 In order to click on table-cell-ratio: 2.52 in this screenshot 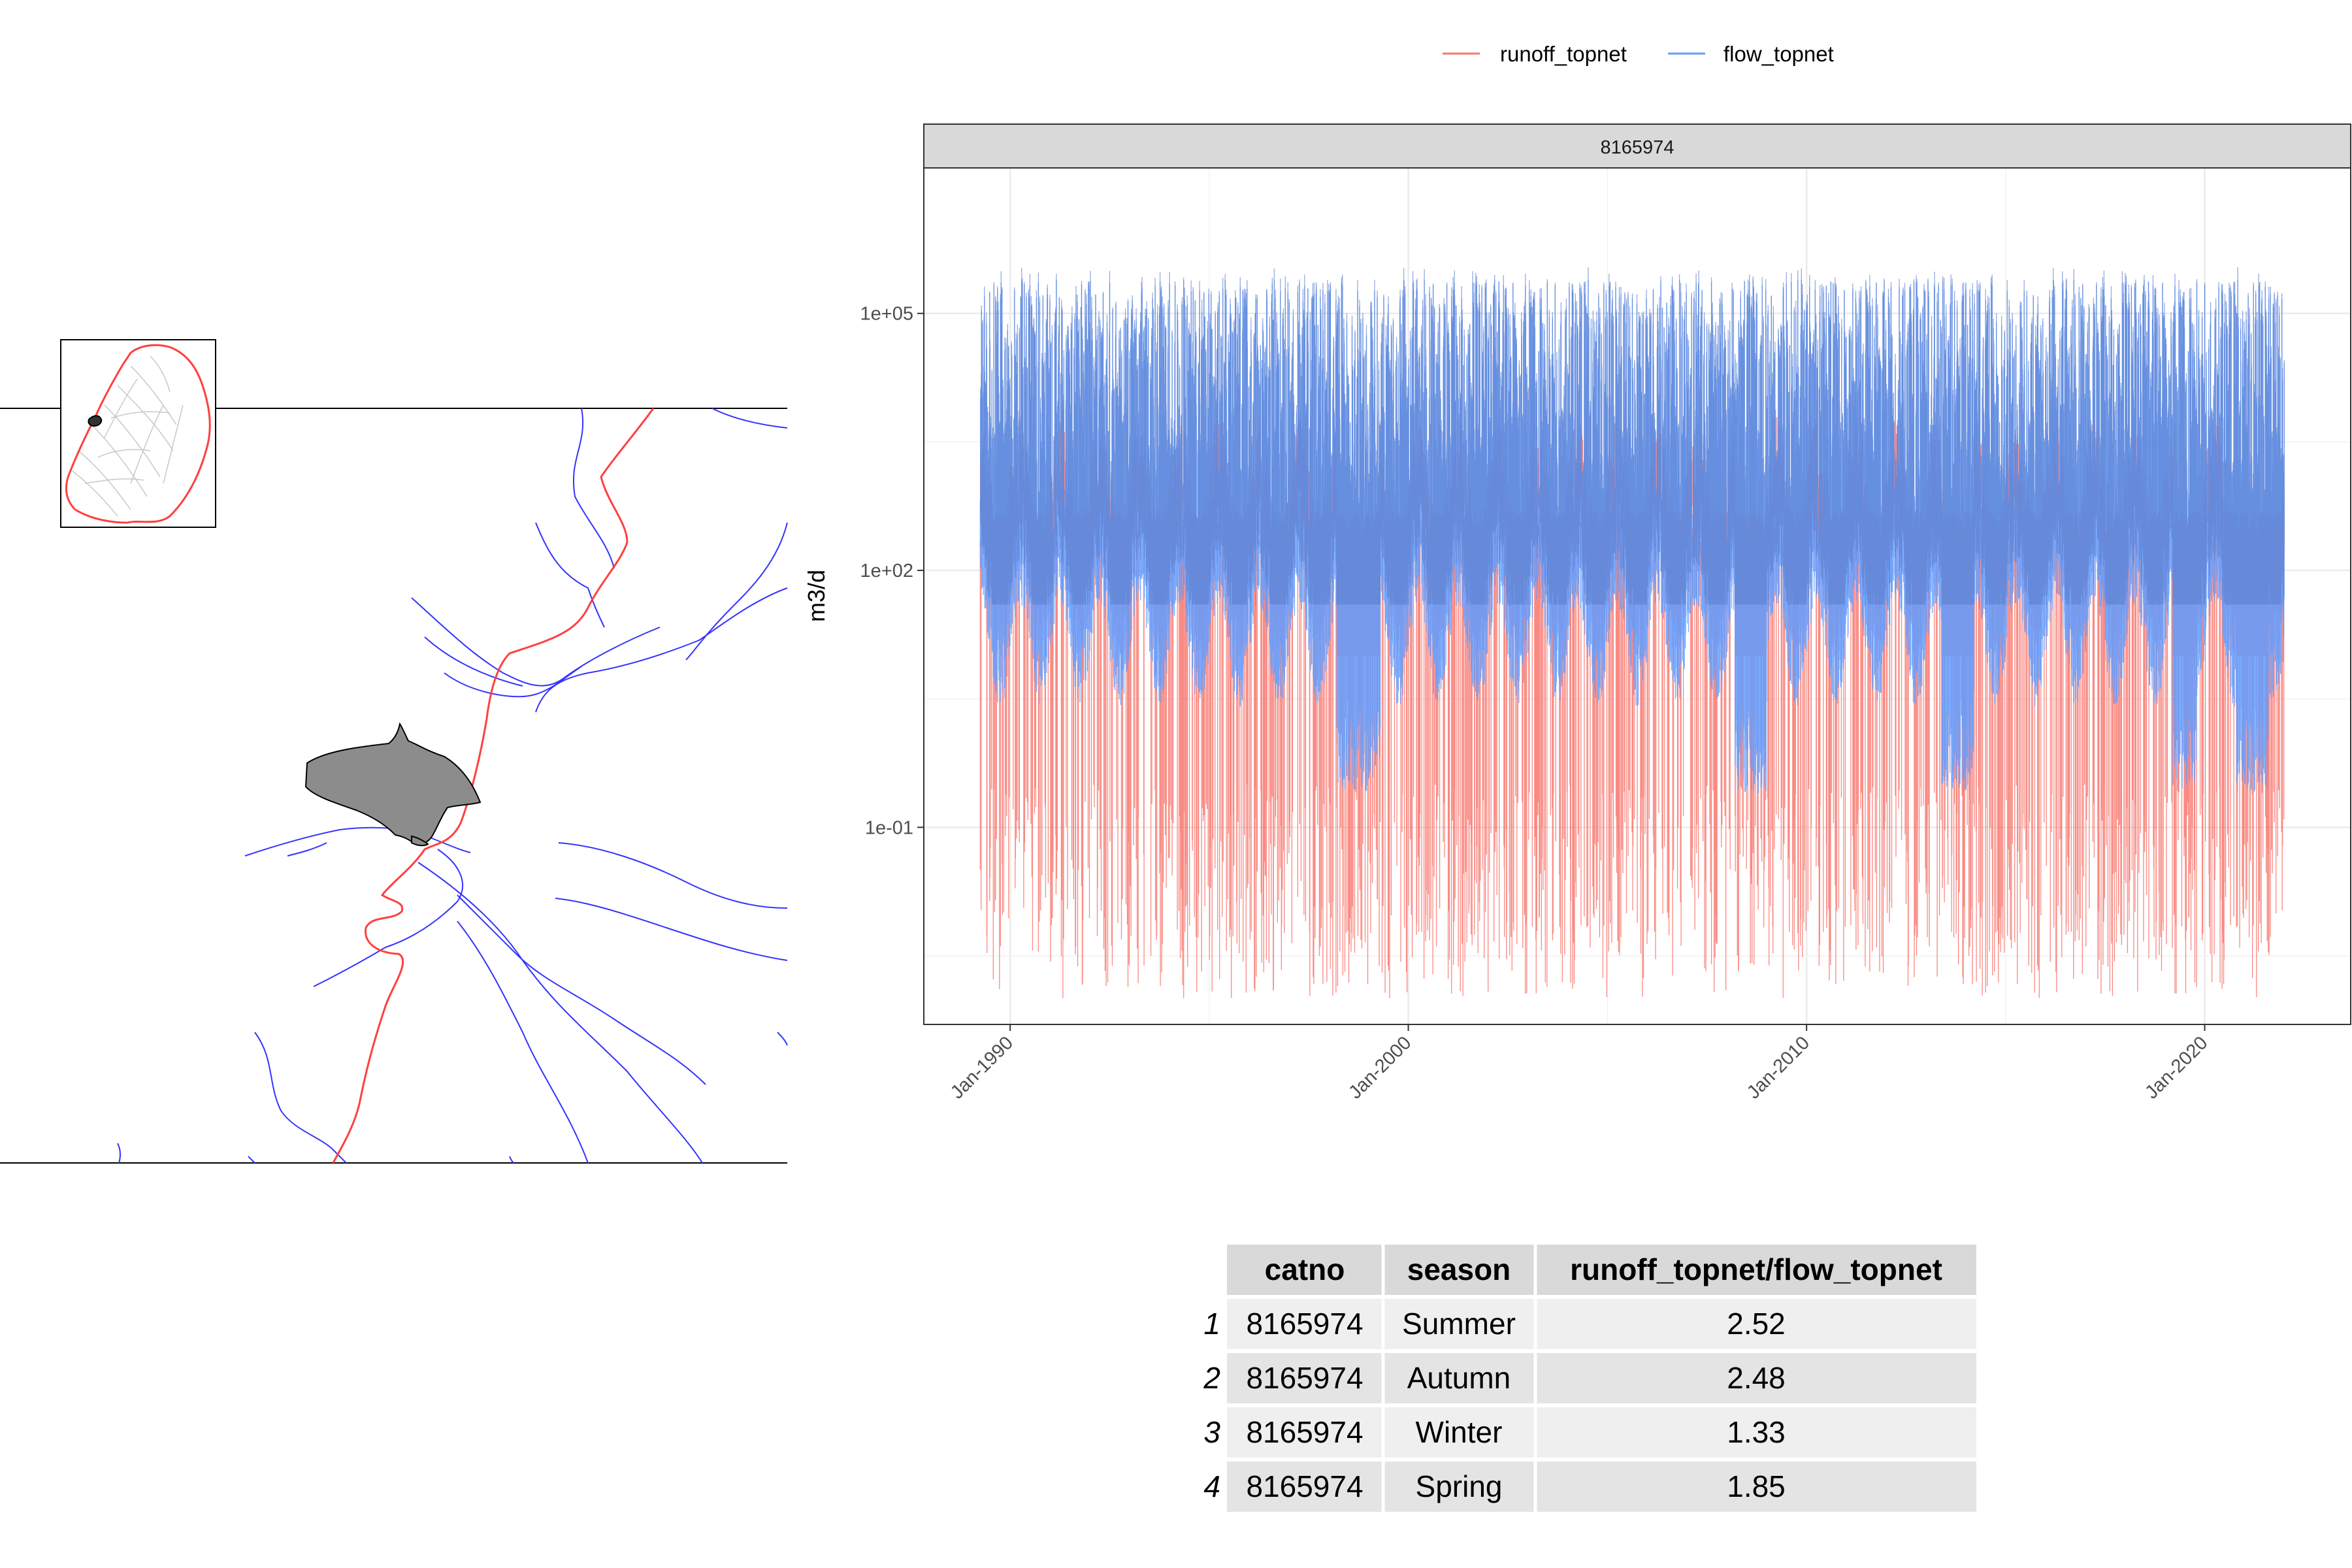, I will do `click(1756, 1324)`.